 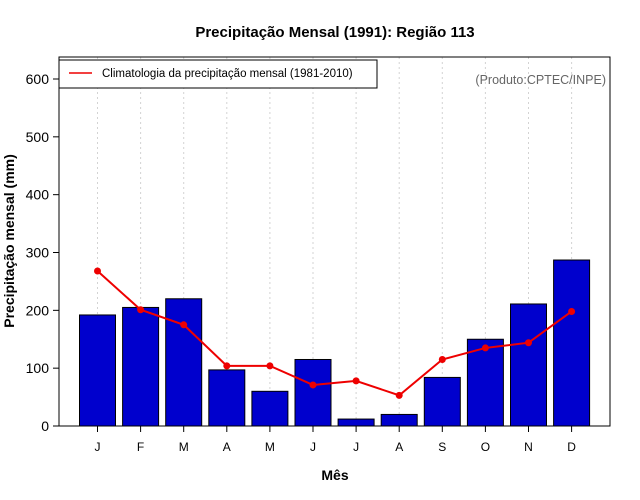 I want to click on x-tick-label: D, so click(x=571, y=447).